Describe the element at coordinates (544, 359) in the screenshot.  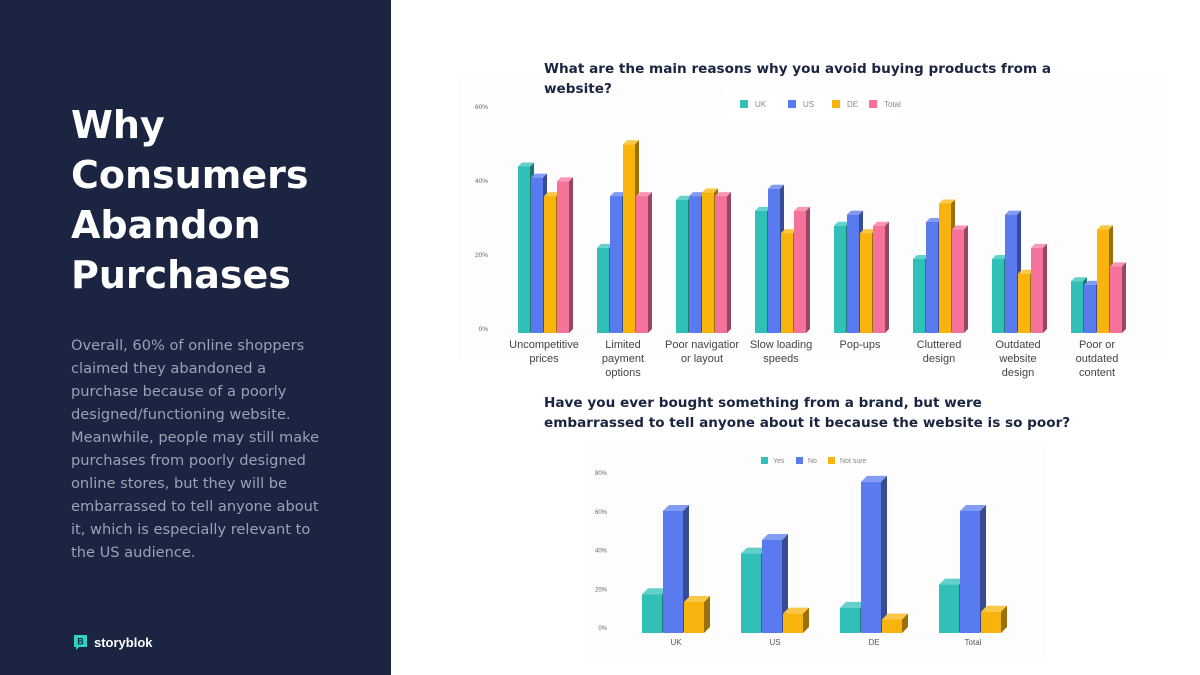
I see `x-category-label: prices` at that location.